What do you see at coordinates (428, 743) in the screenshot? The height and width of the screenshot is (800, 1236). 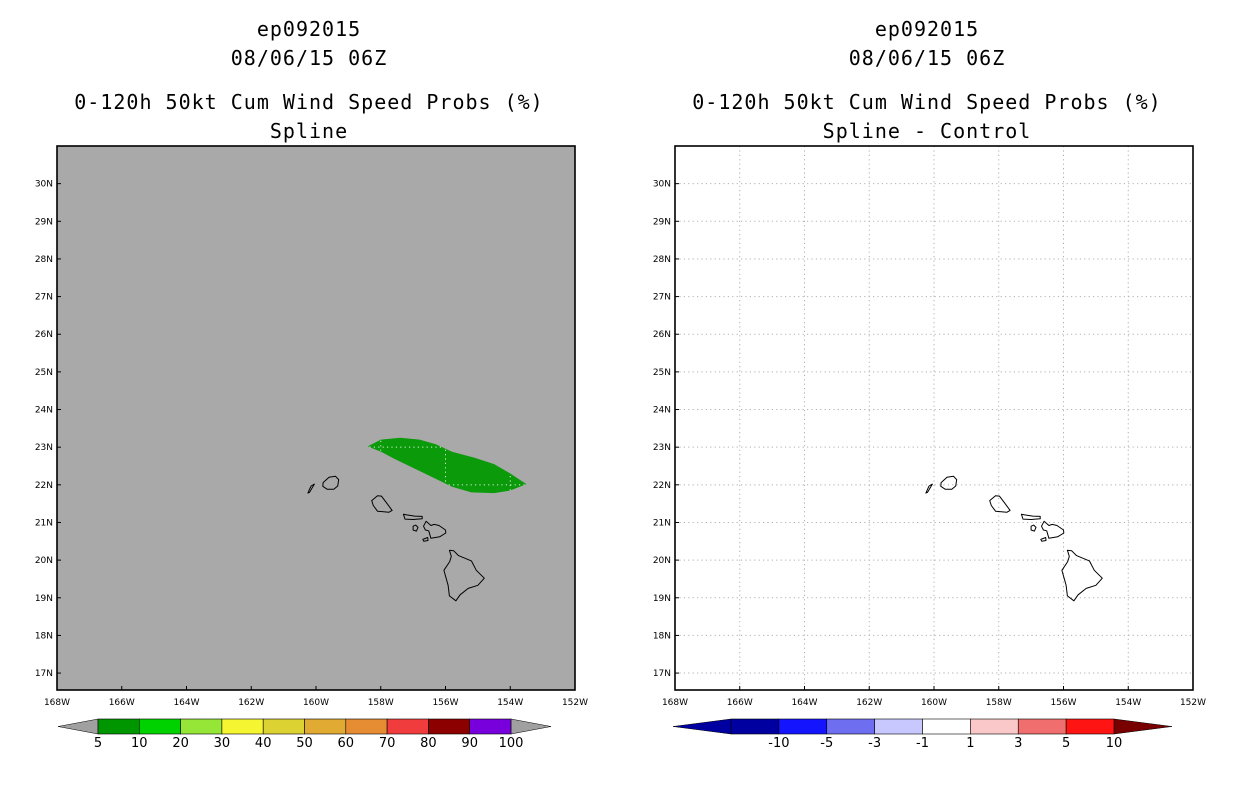 I see `colorbar-label: 80` at bounding box center [428, 743].